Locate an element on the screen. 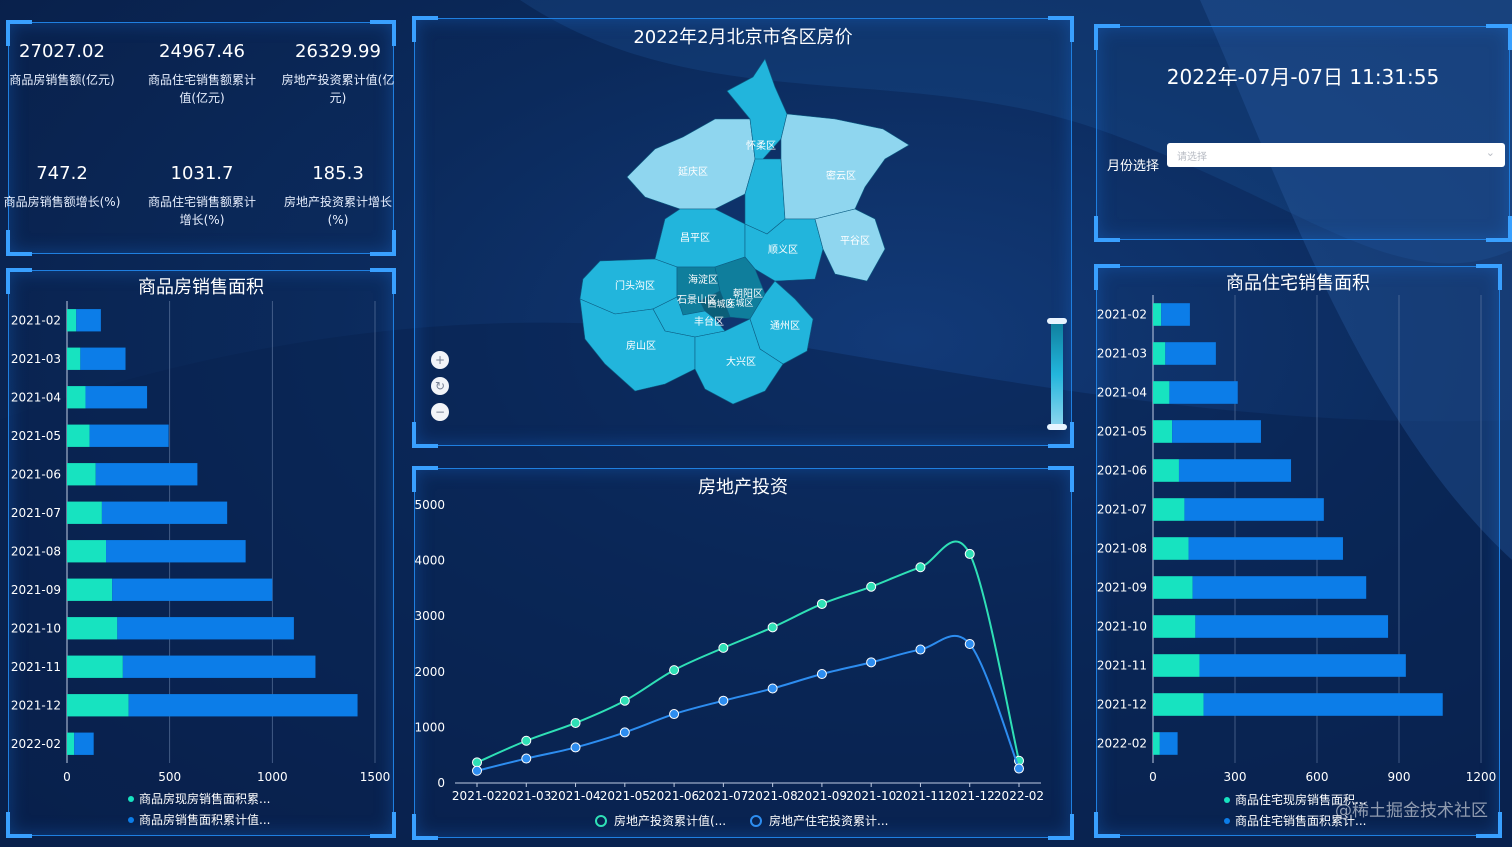  zoom-out-icon: − is located at coordinates (440, 412).